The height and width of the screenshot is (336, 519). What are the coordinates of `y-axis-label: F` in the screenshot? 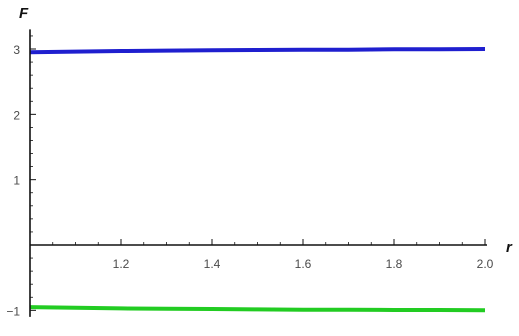 It's located at (24, 13).